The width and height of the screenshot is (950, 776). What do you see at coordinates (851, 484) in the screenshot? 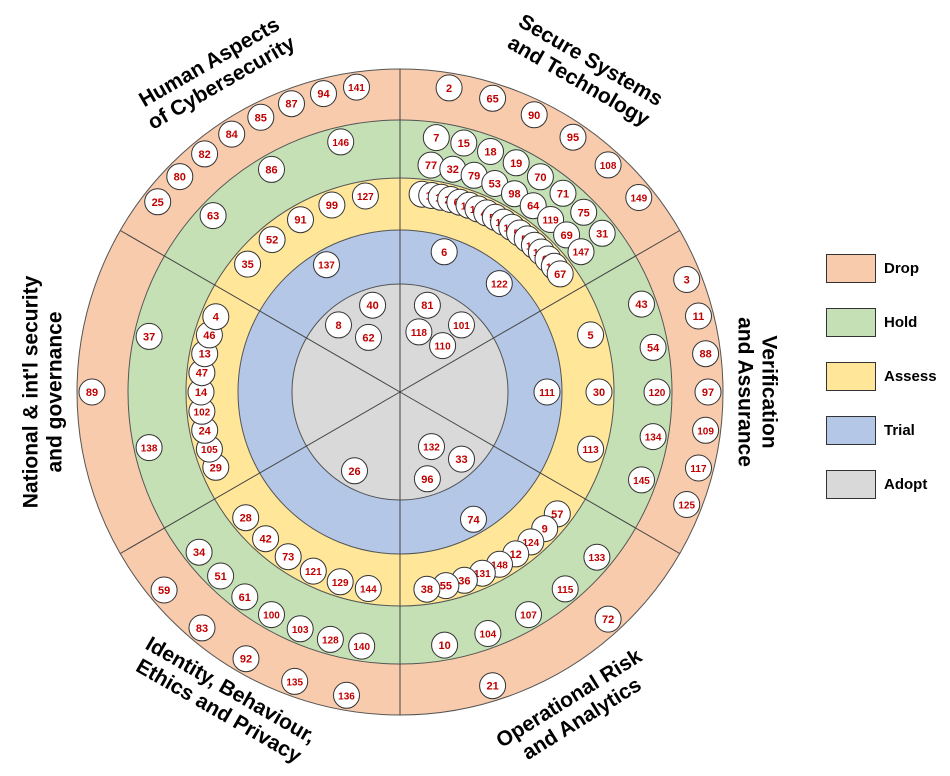
I see `legend-swatch-adopt` at bounding box center [851, 484].